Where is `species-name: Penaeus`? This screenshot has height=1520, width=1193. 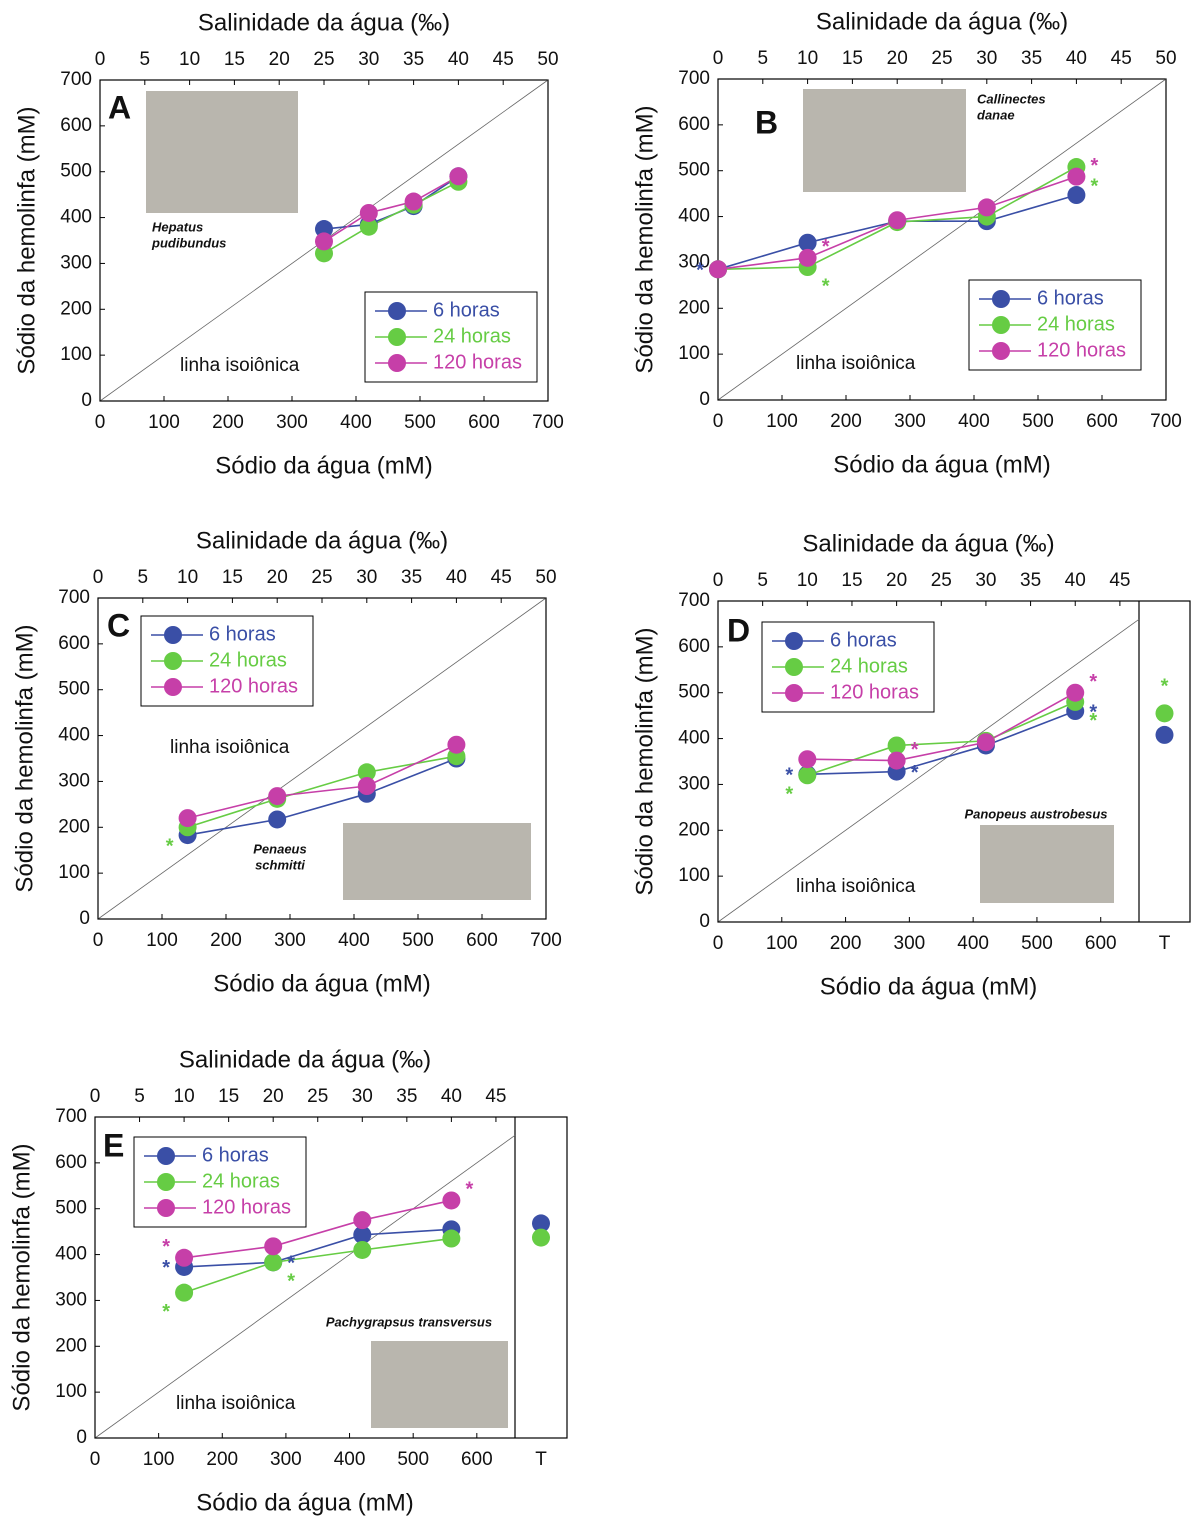
species-name: Penaeus is located at coordinates (279, 848).